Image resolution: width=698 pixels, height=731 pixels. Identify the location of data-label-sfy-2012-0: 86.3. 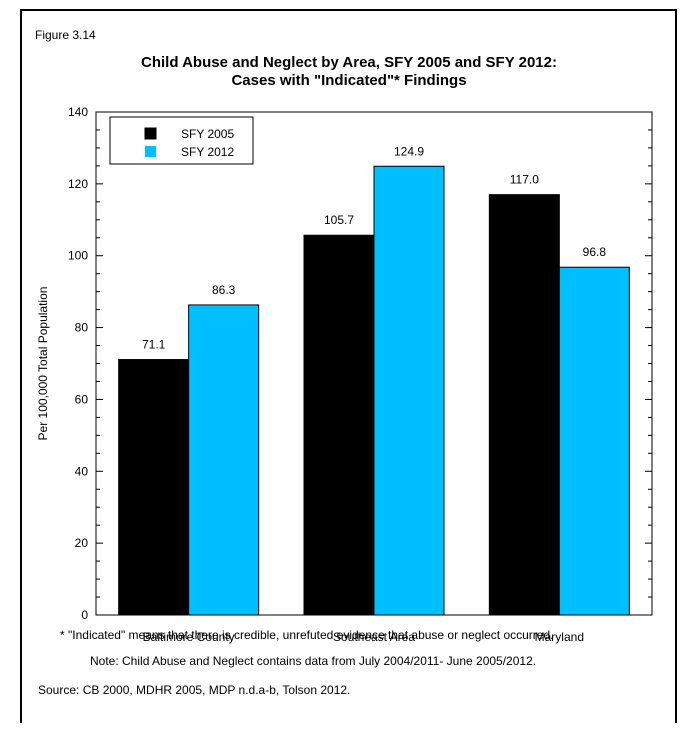
(224, 290).